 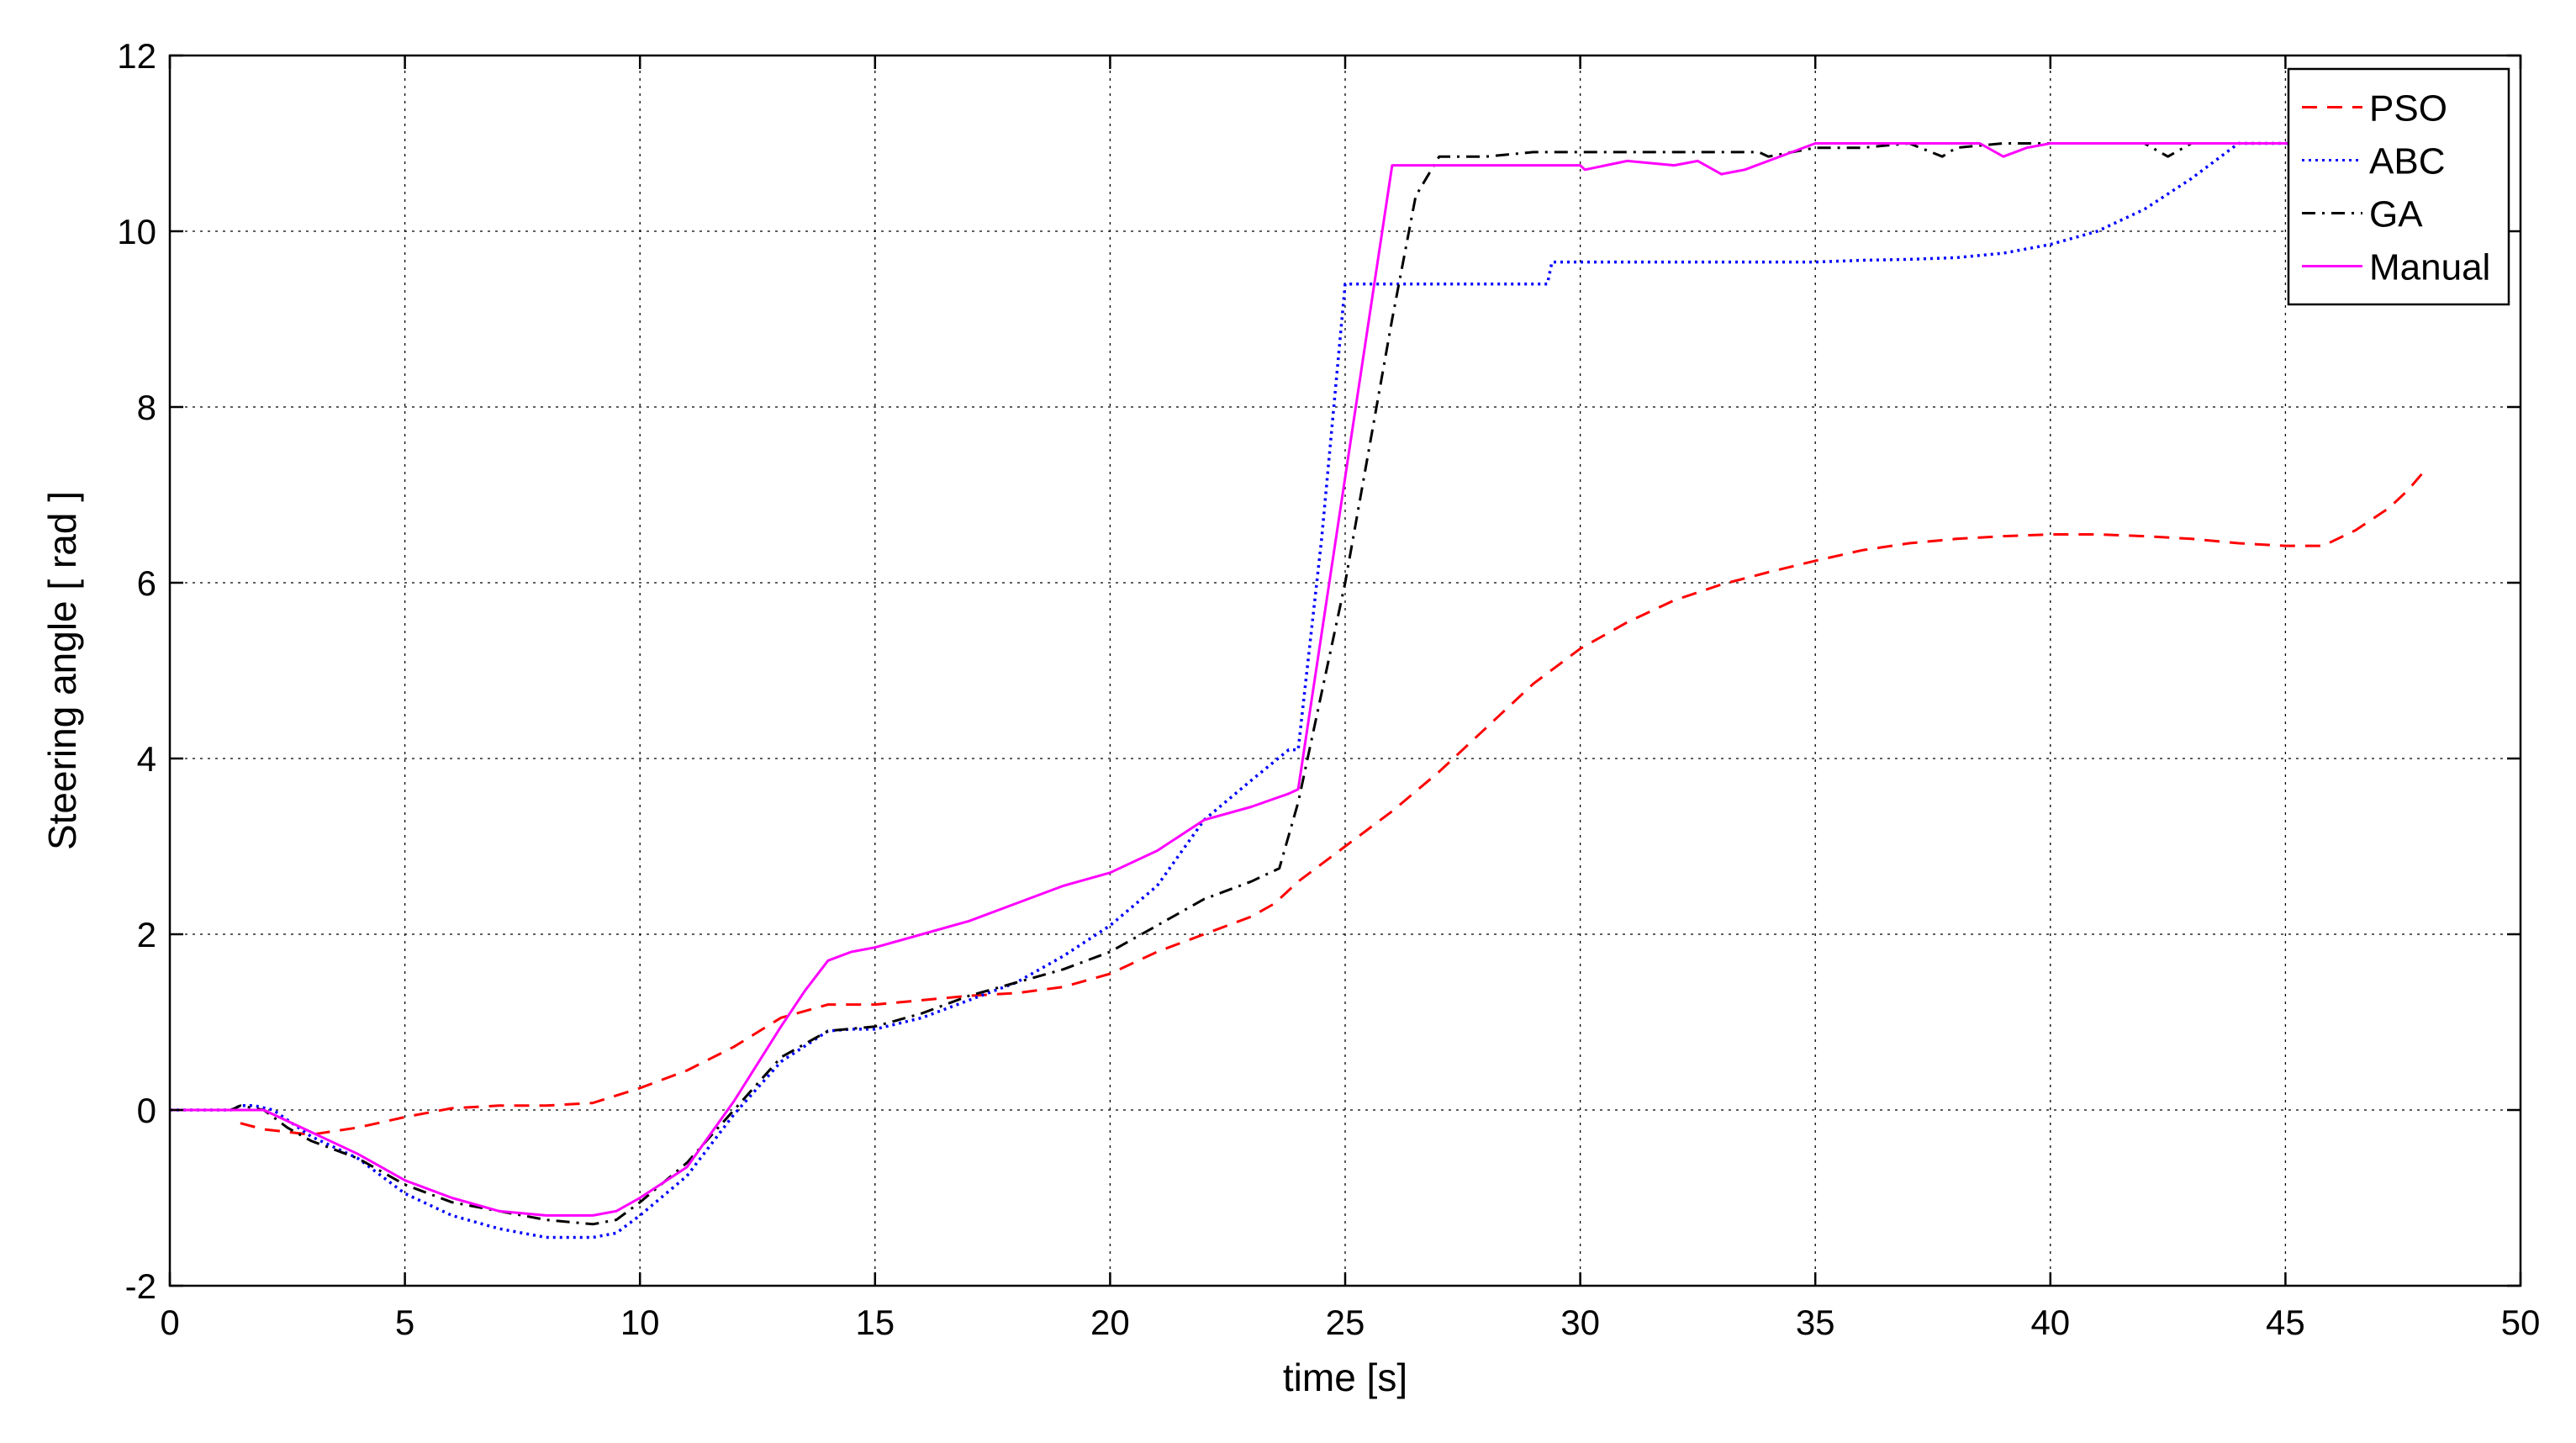 What do you see at coordinates (2285, 1322) in the screenshot?
I see `x-tick-label: 45` at bounding box center [2285, 1322].